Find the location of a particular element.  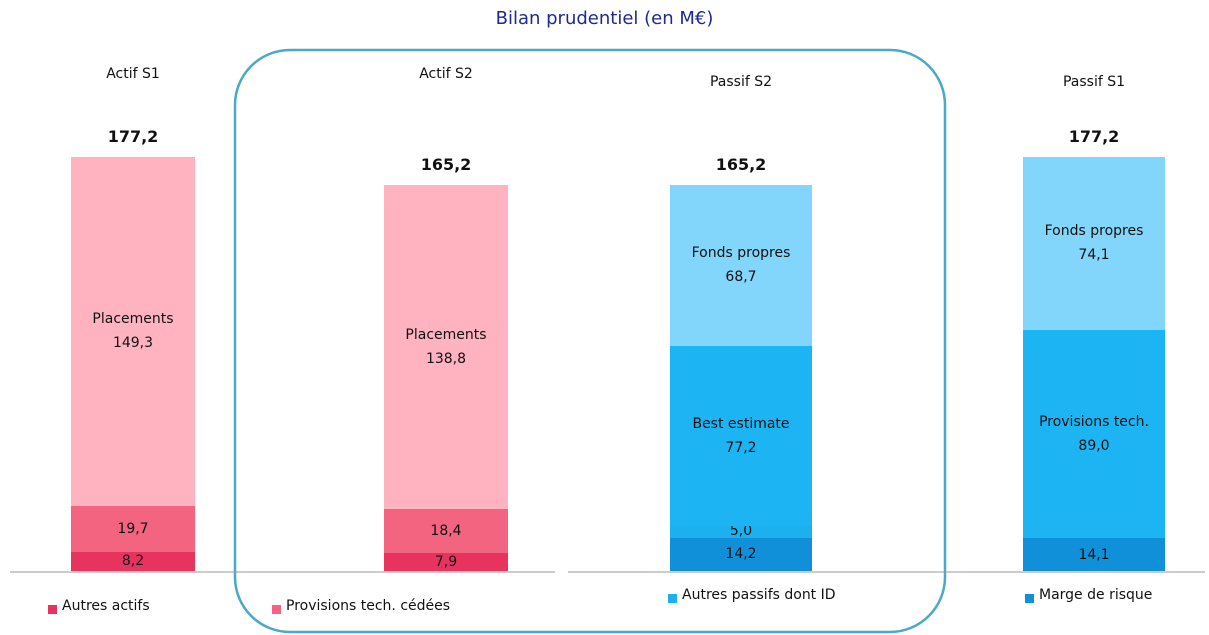

segment-value: 14,2 is located at coordinates (741, 554).